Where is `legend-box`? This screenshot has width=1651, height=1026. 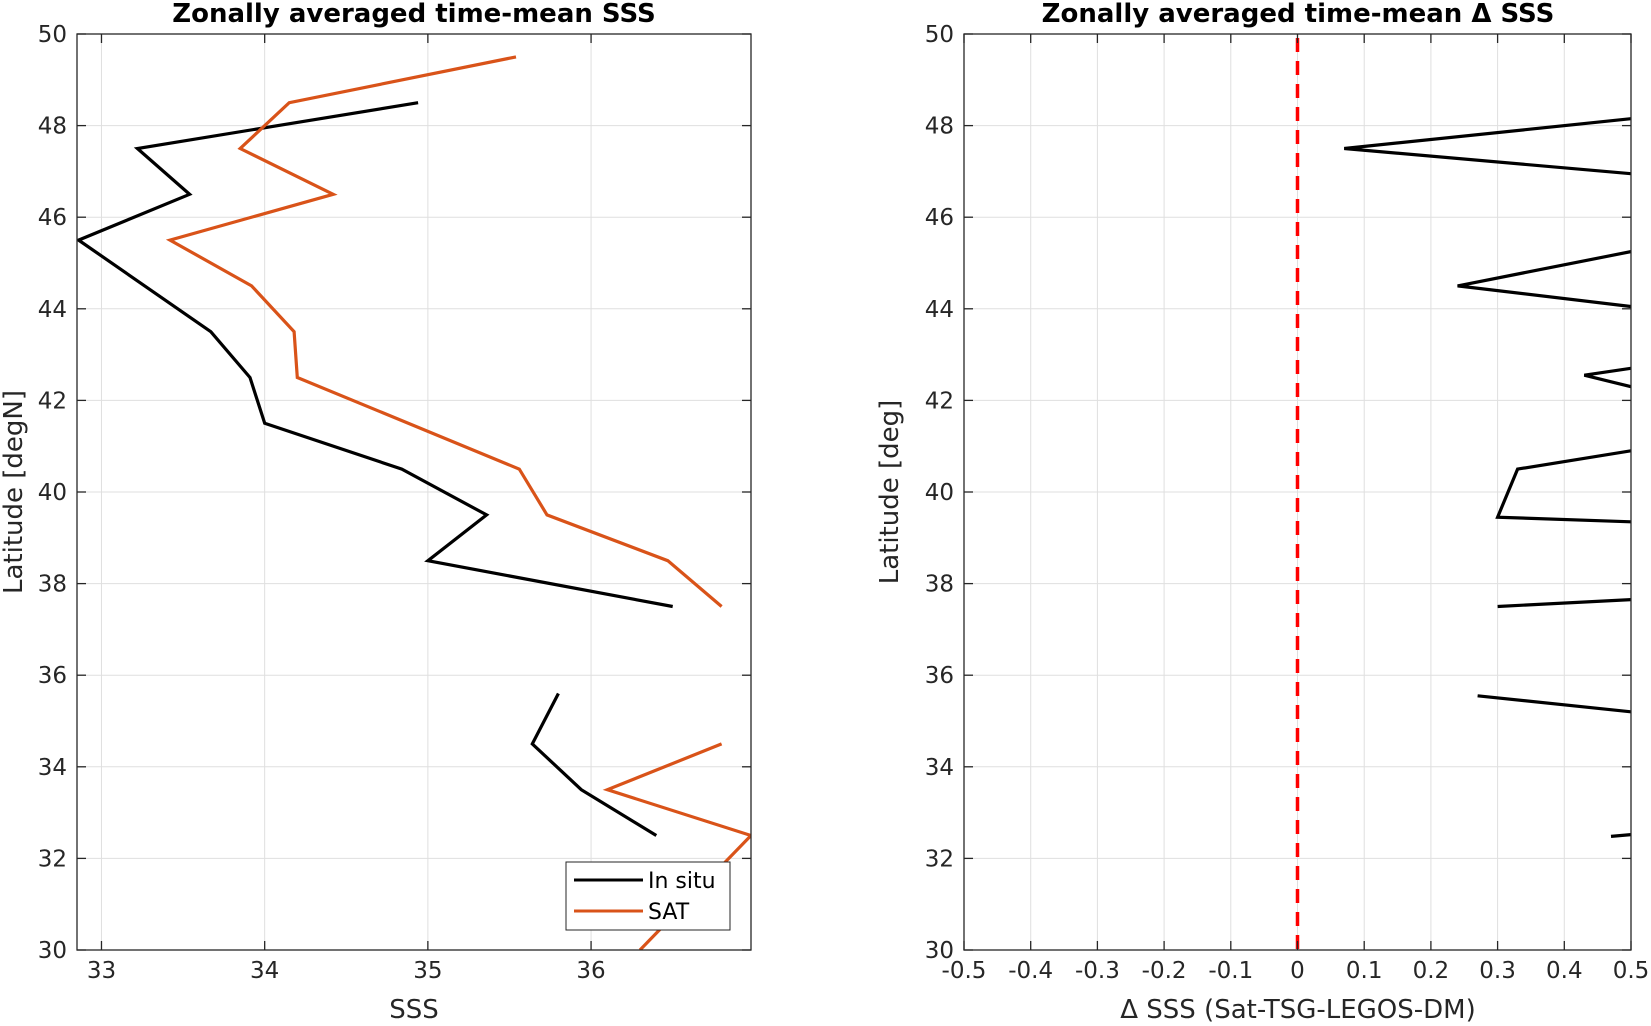 legend-box is located at coordinates (648, 896).